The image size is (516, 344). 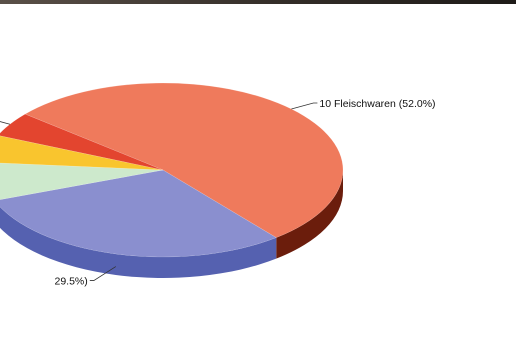 I want to click on top-edge-band, so click(x=258, y=2).